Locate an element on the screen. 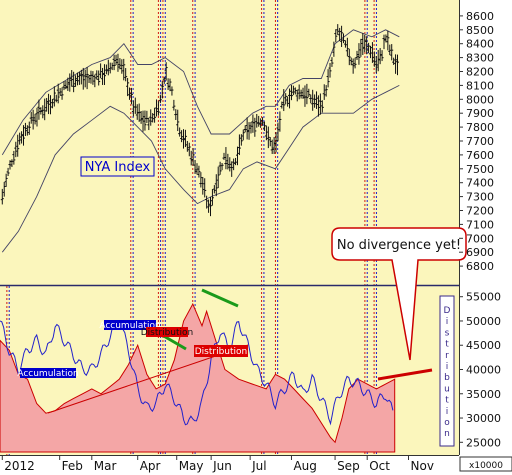  price-tick-label: 8200 is located at coordinates (480, 72).